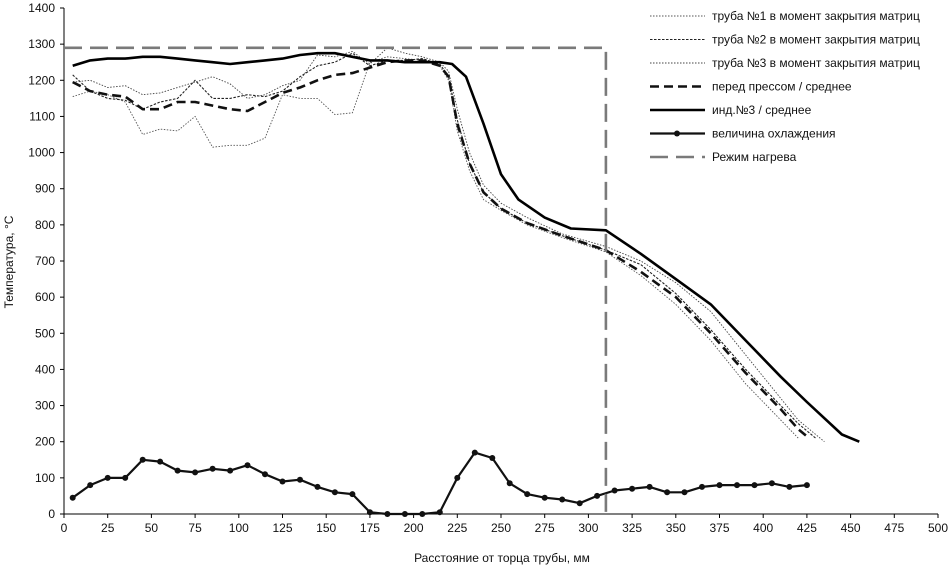 This screenshot has height=571, width=952. I want to click on legend-item: труба №2 в момент закрытия матриц, so click(785, 40).